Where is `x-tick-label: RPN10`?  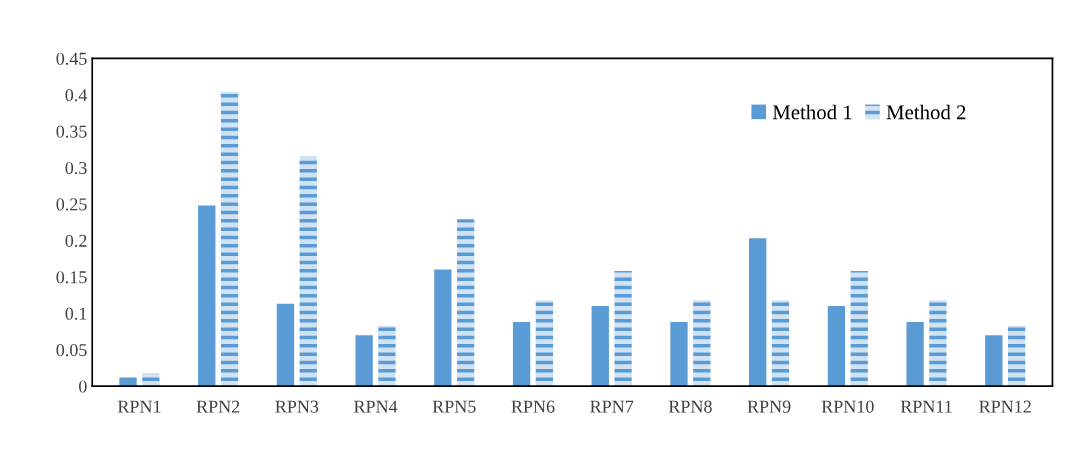 x-tick-label: RPN10 is located at coordinates (847, 406).